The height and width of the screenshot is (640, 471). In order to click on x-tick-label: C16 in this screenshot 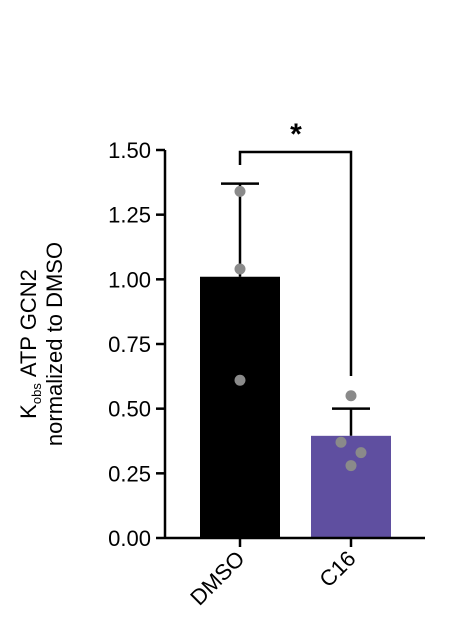, I will do `click(337, 569)`.